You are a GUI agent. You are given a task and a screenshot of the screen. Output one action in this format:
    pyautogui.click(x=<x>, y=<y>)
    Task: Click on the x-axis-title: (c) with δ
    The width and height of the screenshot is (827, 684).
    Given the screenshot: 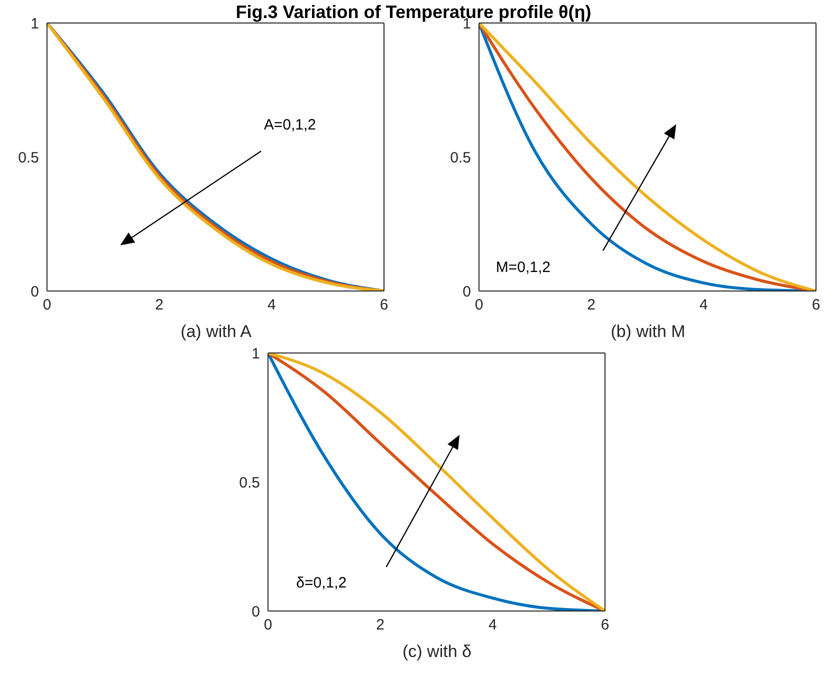 What is the action you would take?
    pyautogui.click(x=437, y=651)
    